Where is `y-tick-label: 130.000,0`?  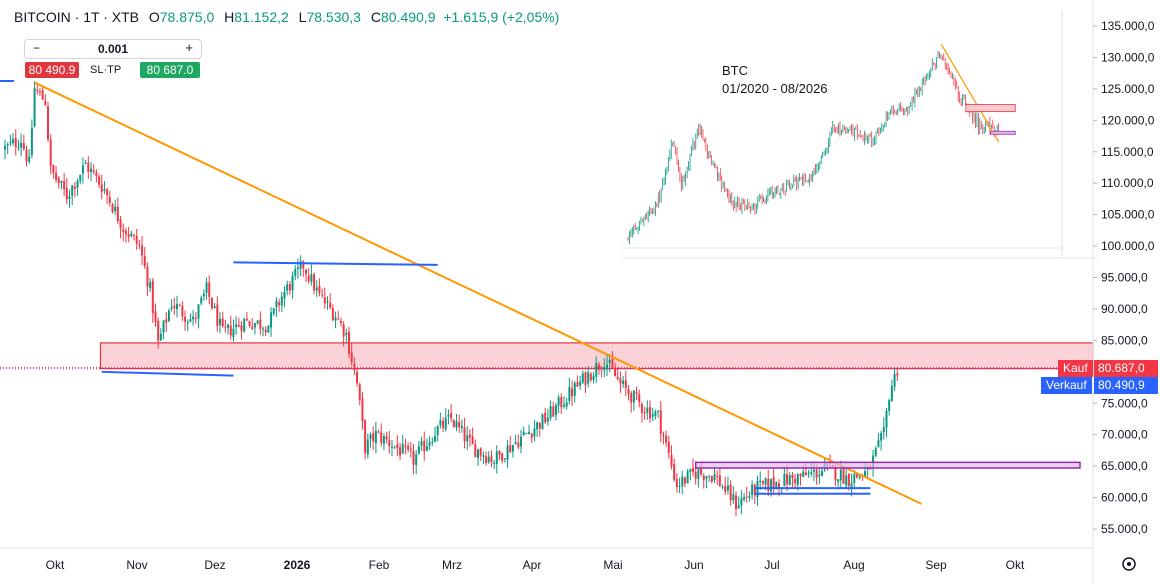 y-tick-label: 130.000,0 is located at coordinates (1128, 57).